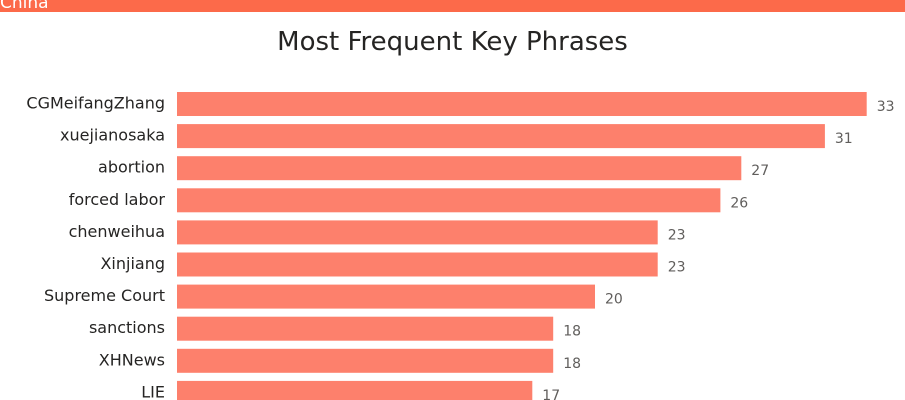 The width and height of the screenshot is (905, 400). Describe the element at coordinates (886, 107) in the screenshot. I see `data-label: 33` at that location.